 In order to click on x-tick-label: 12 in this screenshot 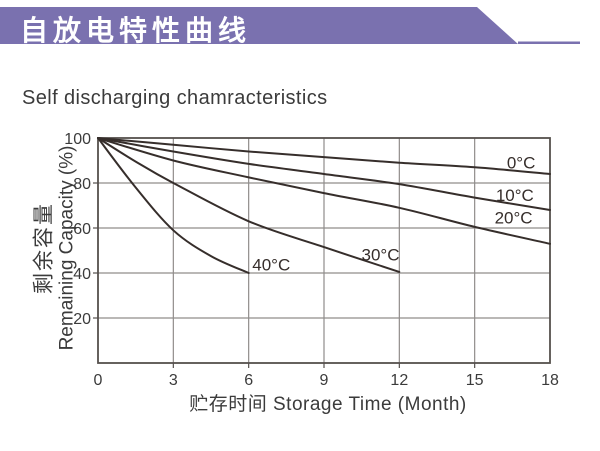, I will do `click(399, 380)`.